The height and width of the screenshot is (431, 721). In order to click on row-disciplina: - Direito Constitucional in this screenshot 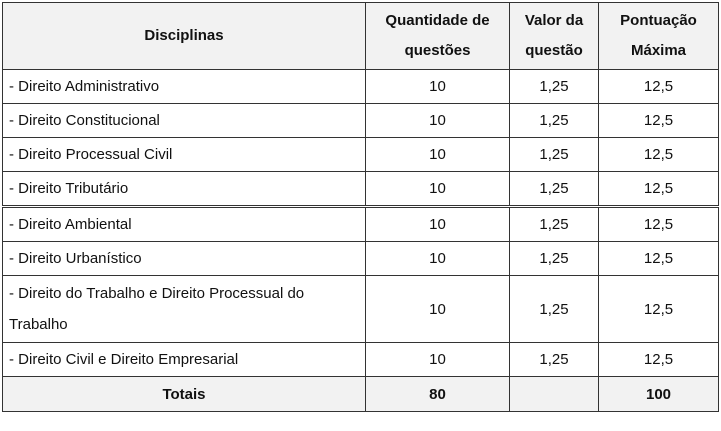, I will do `click(184, 120)`.